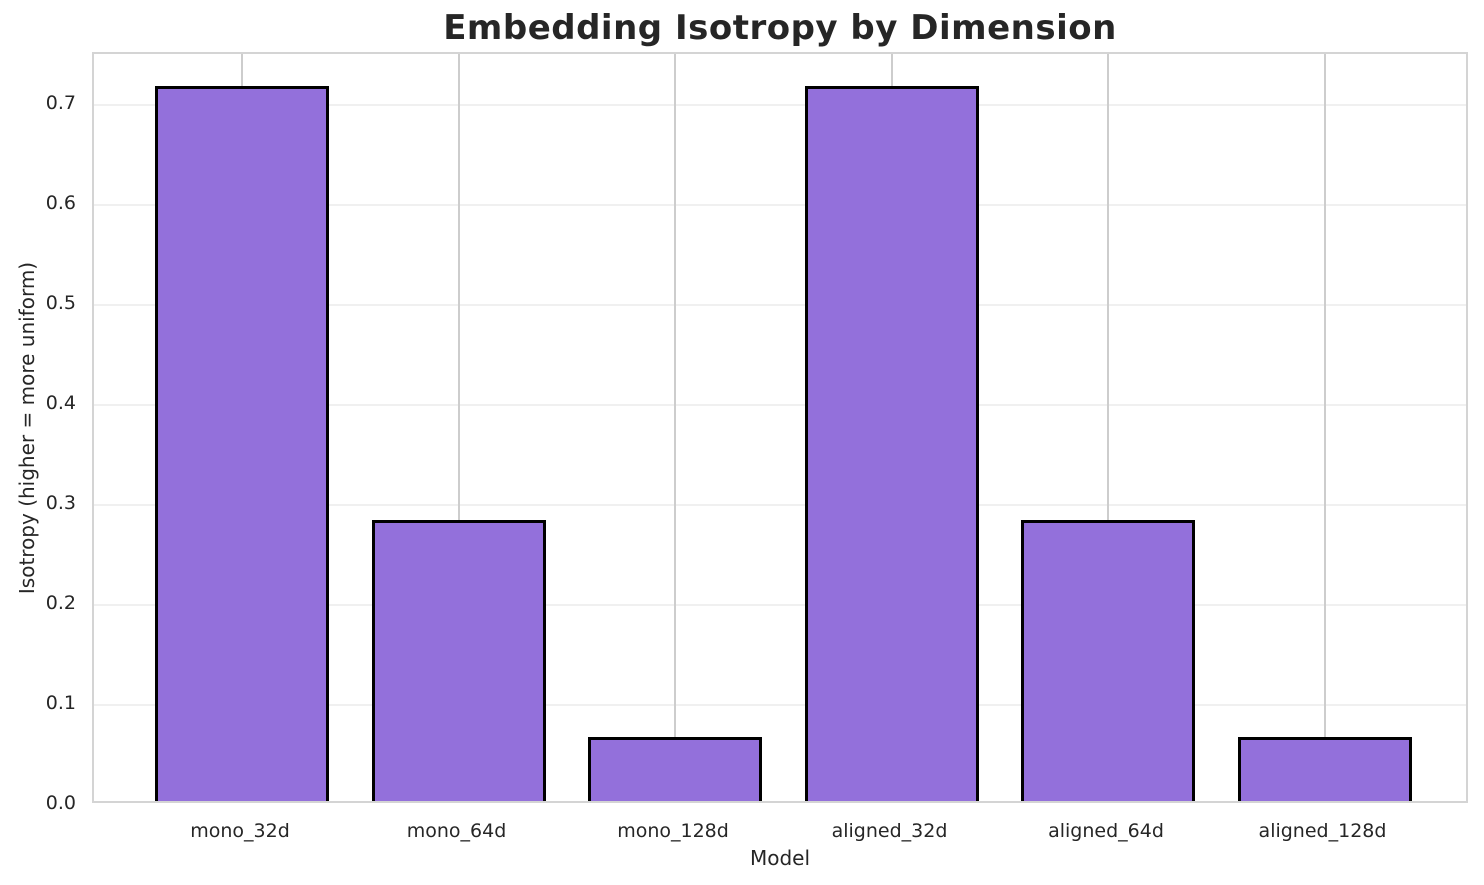  What do you see at coordinates (240, 831) in the screenshot?
I see `x-tick-label-mono_32d: mono_32d` at bounding box center [240, 831].